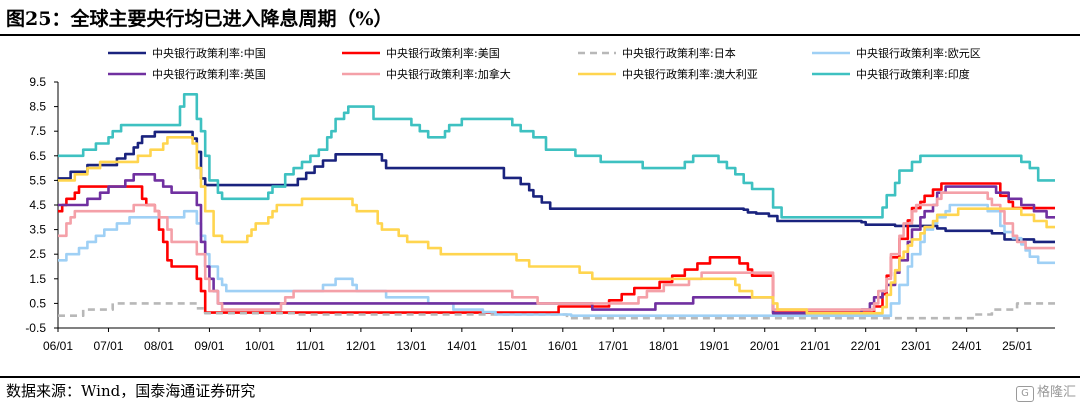 This screenshot has width=1080, height=404. I want to click on x-tick-label: 14/01, so click(462, 346).